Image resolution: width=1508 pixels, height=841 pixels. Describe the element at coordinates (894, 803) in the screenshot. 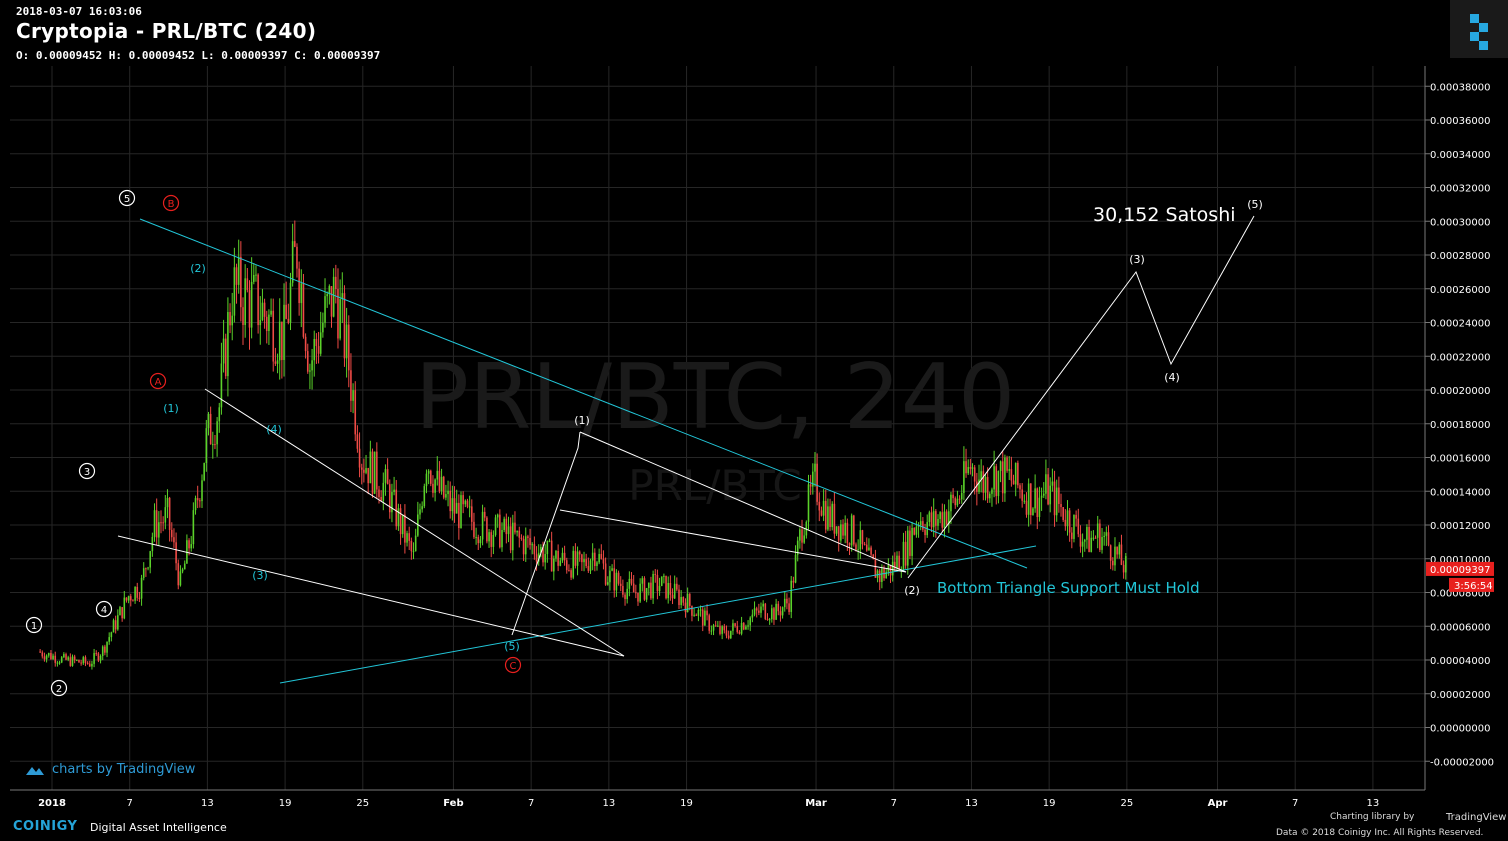

I see `x-tick-label: 7` at that location.